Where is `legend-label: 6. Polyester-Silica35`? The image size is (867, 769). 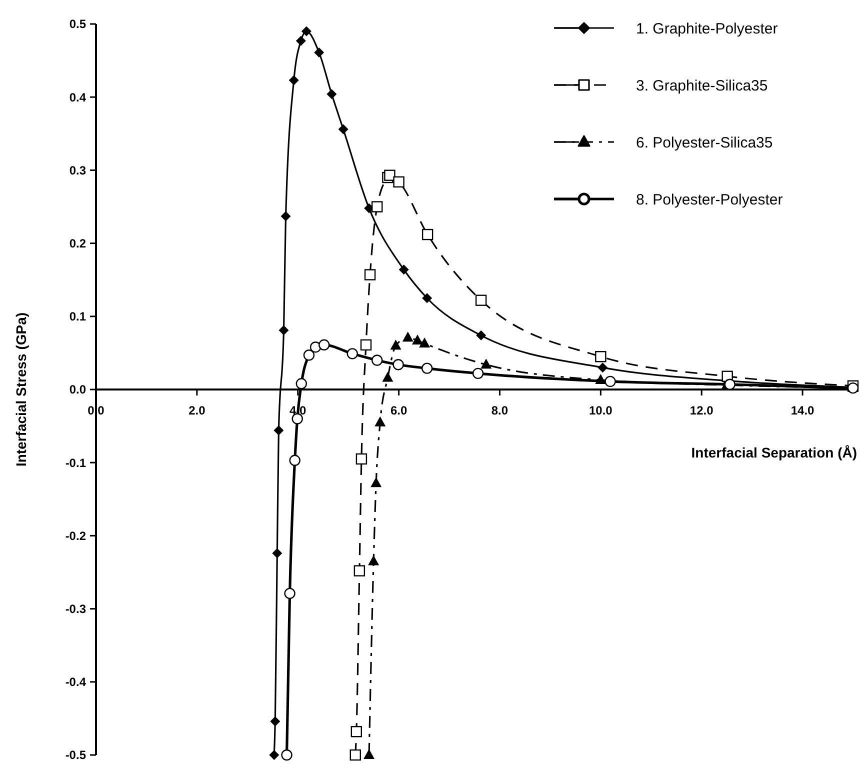 legend-label: 6. Polyester-Silica35 is located at coordinates (704, 143).